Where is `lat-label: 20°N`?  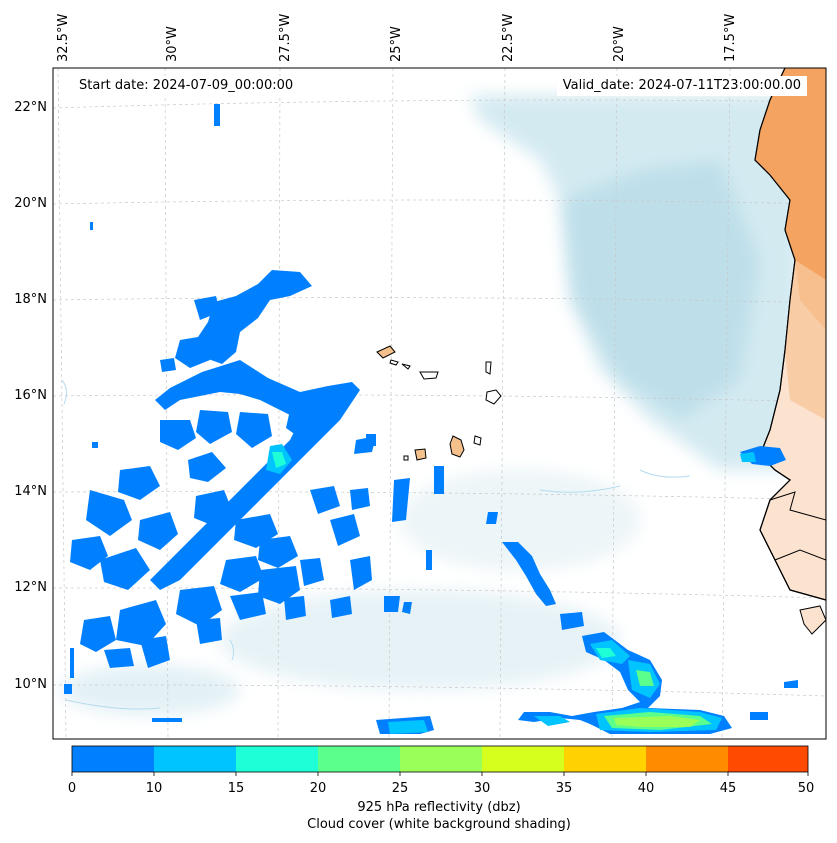 lat-label: 20°N is located at coordinates (30, 203).